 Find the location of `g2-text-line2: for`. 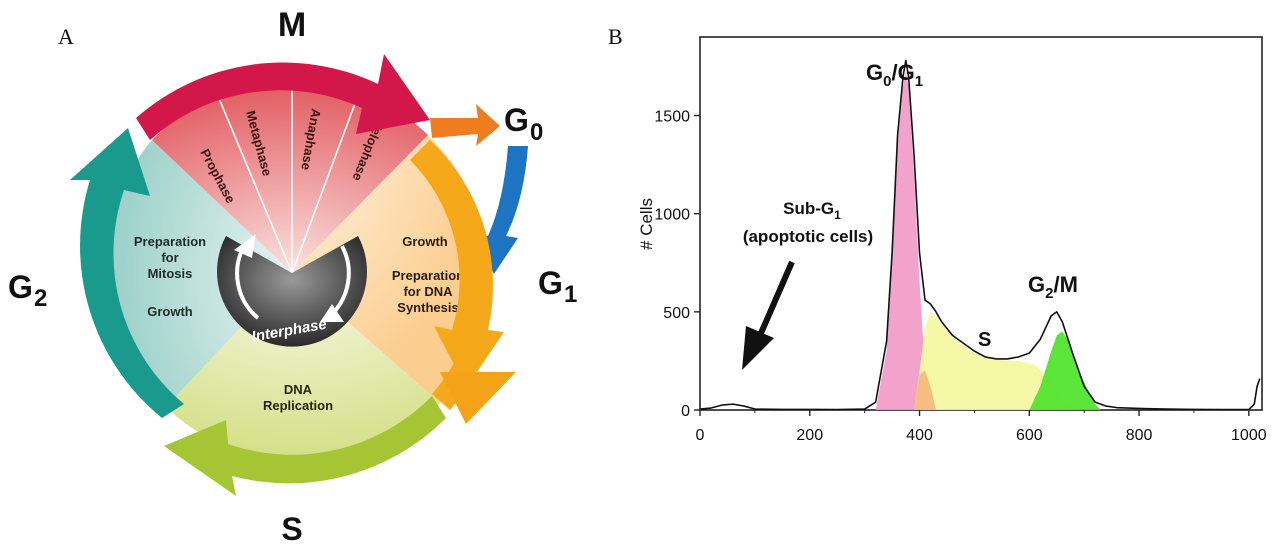

g2-text-line2: for is located at coordinates (169, 257).